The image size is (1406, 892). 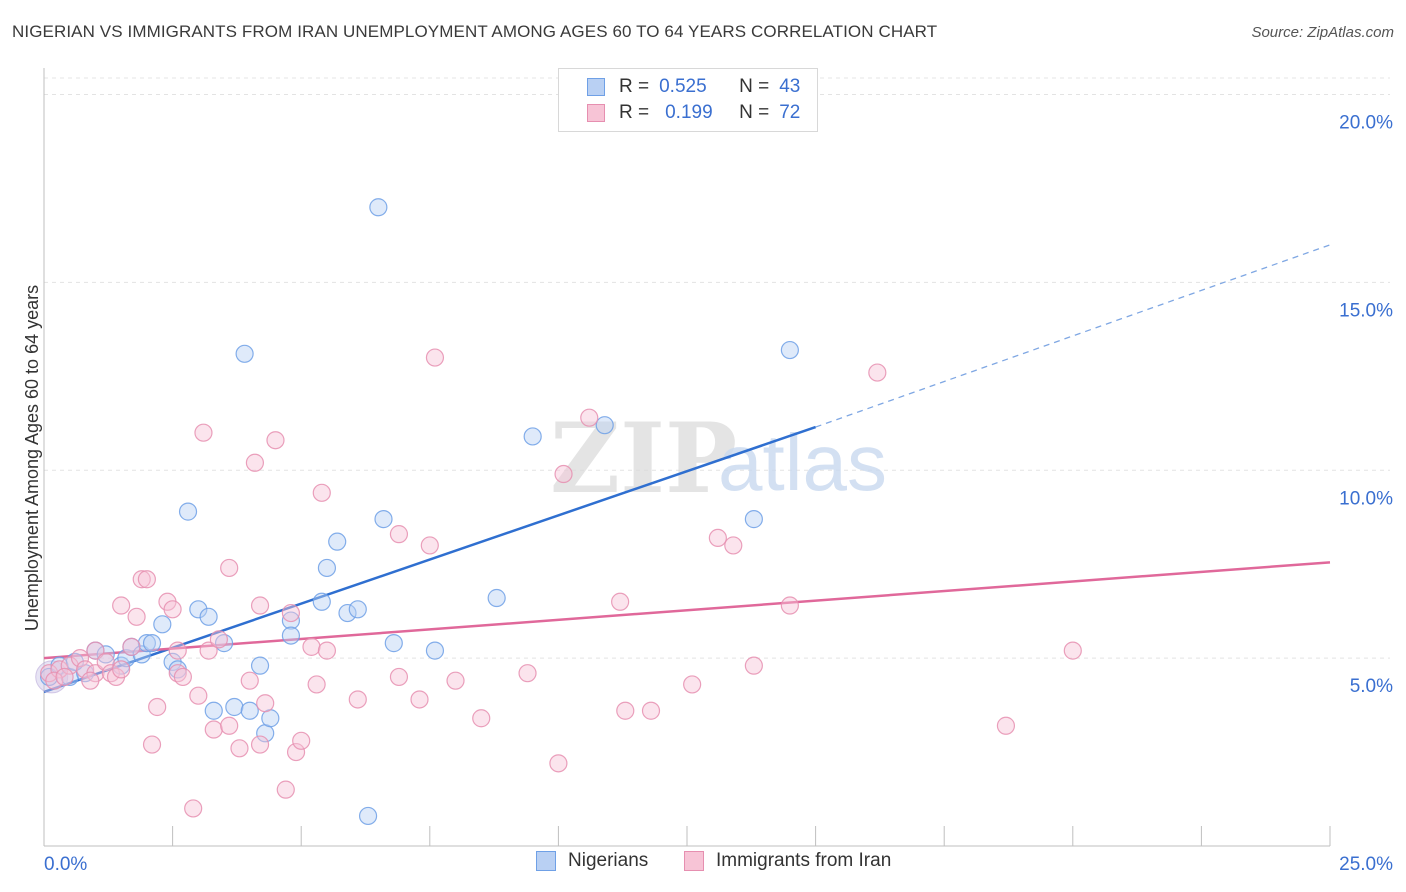 What do you see at coordinates (754, 112) in the screenshot?
I see `legend-n-label: N =` at bounding box center [754, 112].